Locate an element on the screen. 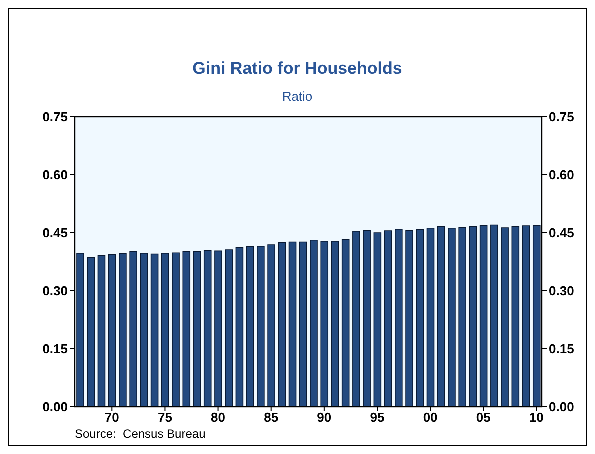 Image resolution: width=595 pixels, height=454 pixels. x-tick-label: 90 is located at coordinates (324, 418).